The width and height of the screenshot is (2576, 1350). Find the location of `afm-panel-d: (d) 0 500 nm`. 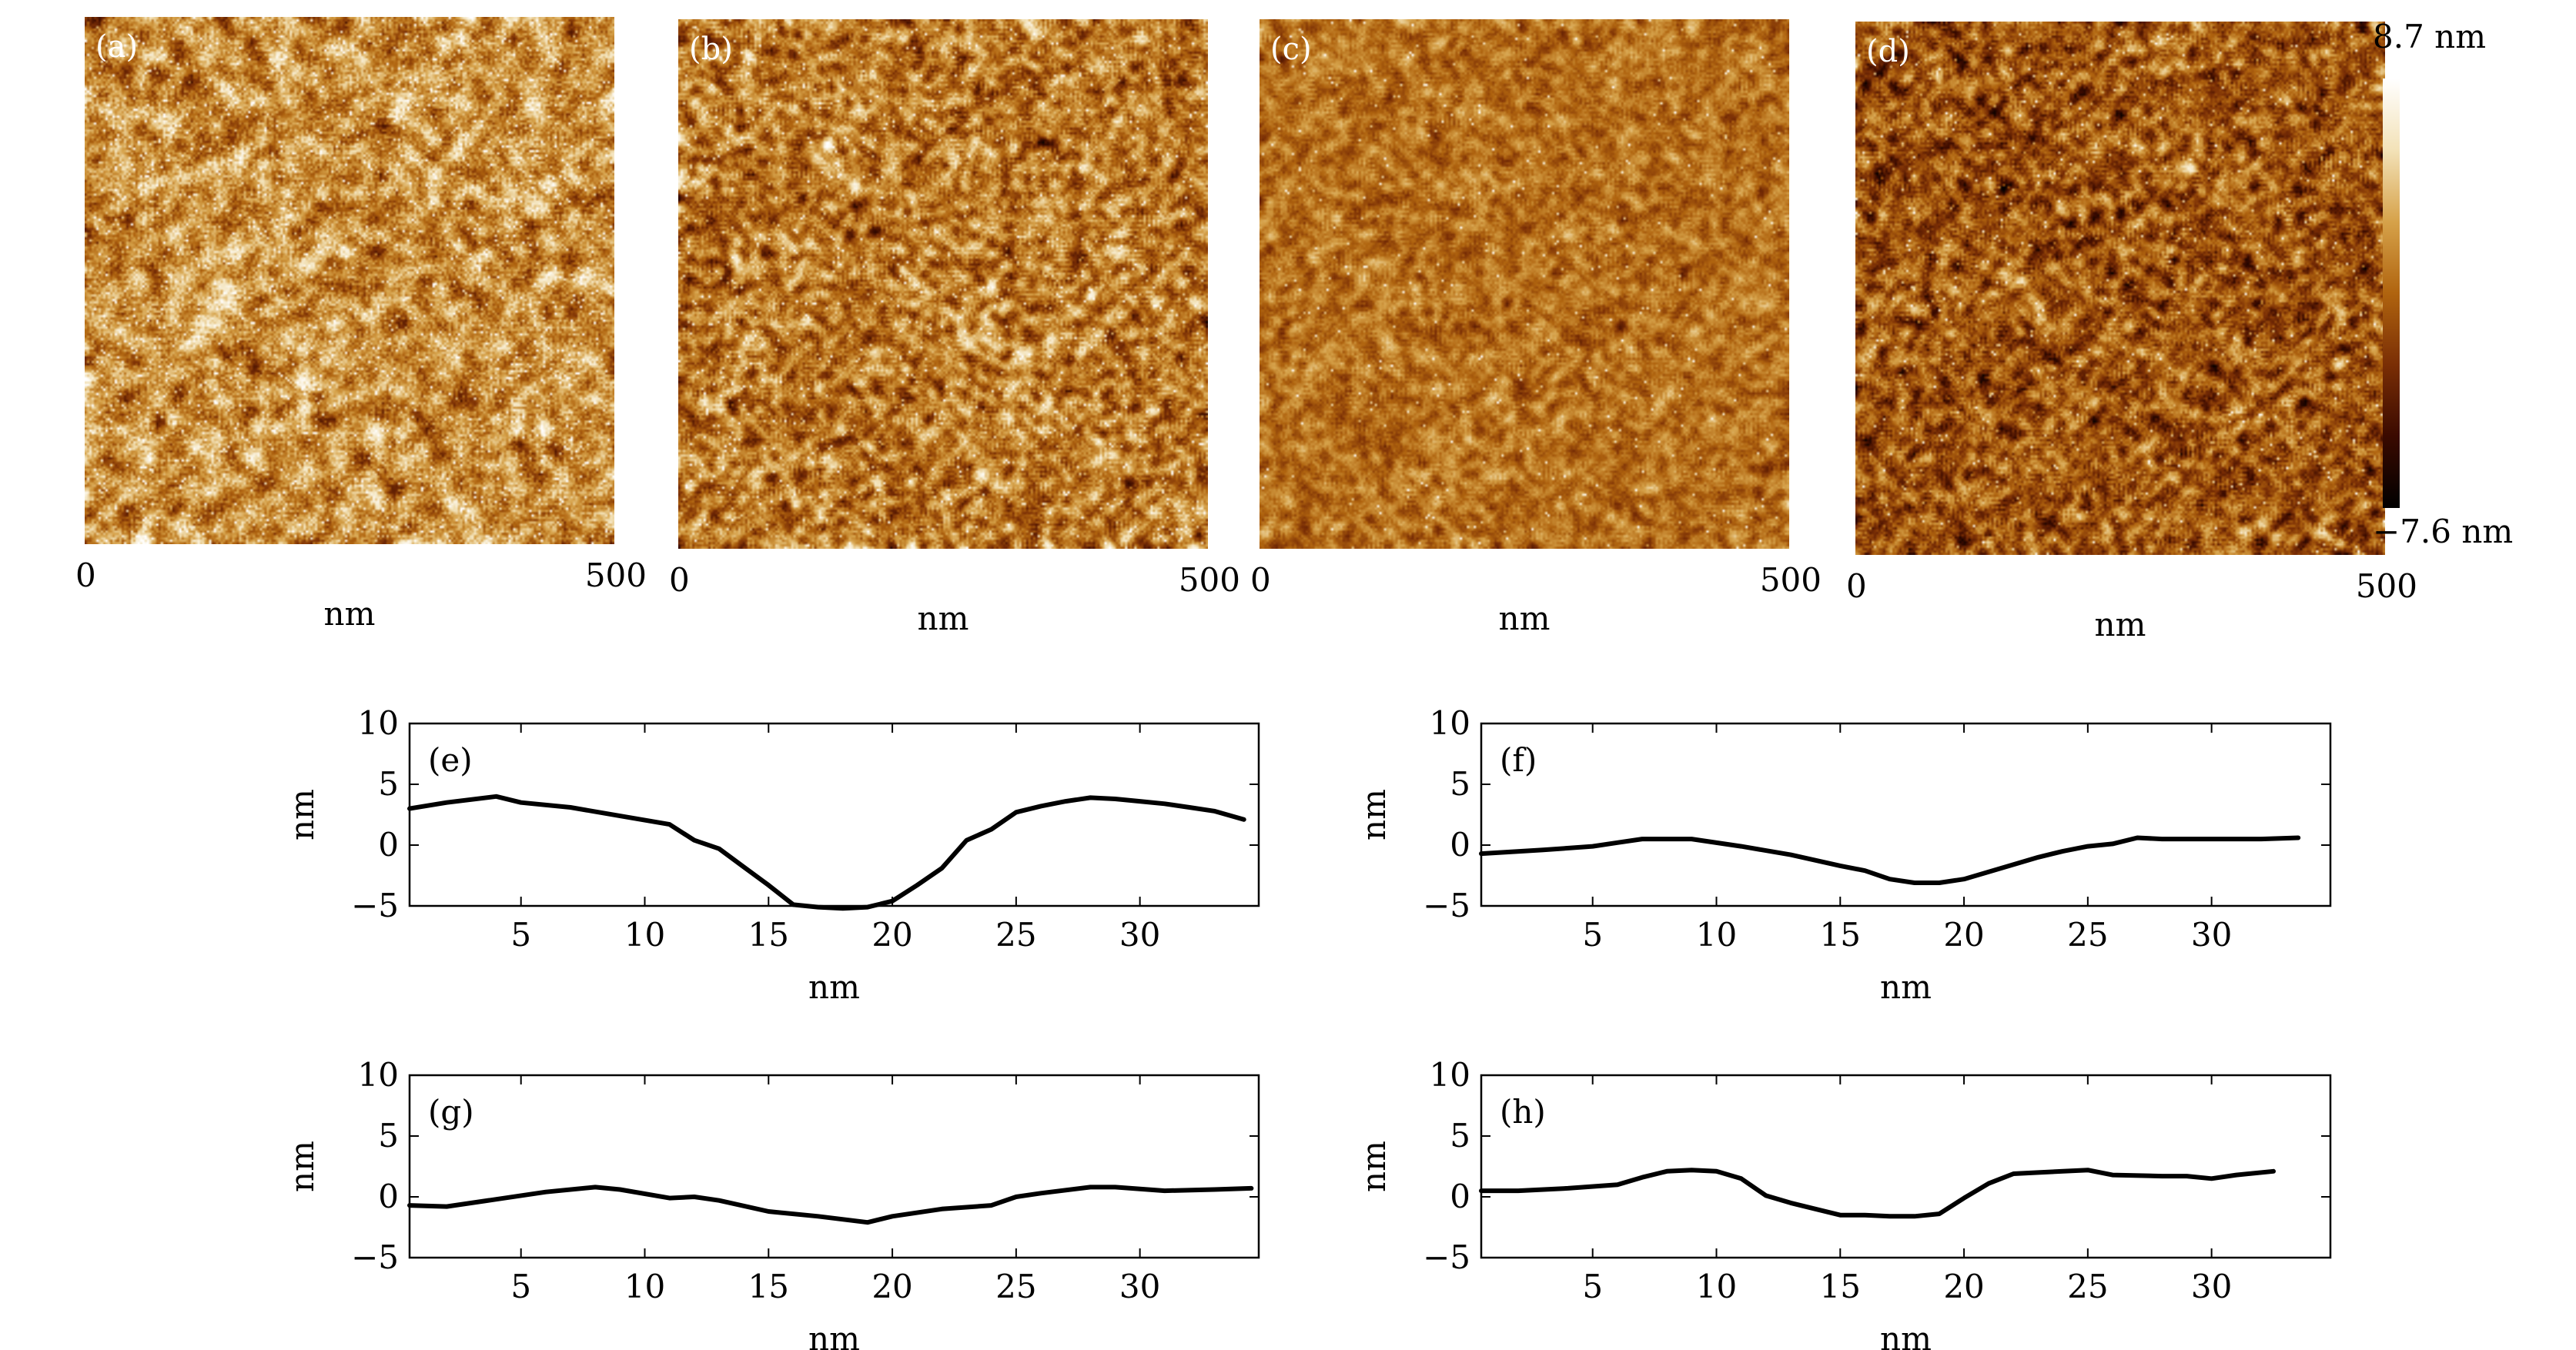

afm-panel-d: (d) 0 500 nm is located at coordinates (2132, 332).